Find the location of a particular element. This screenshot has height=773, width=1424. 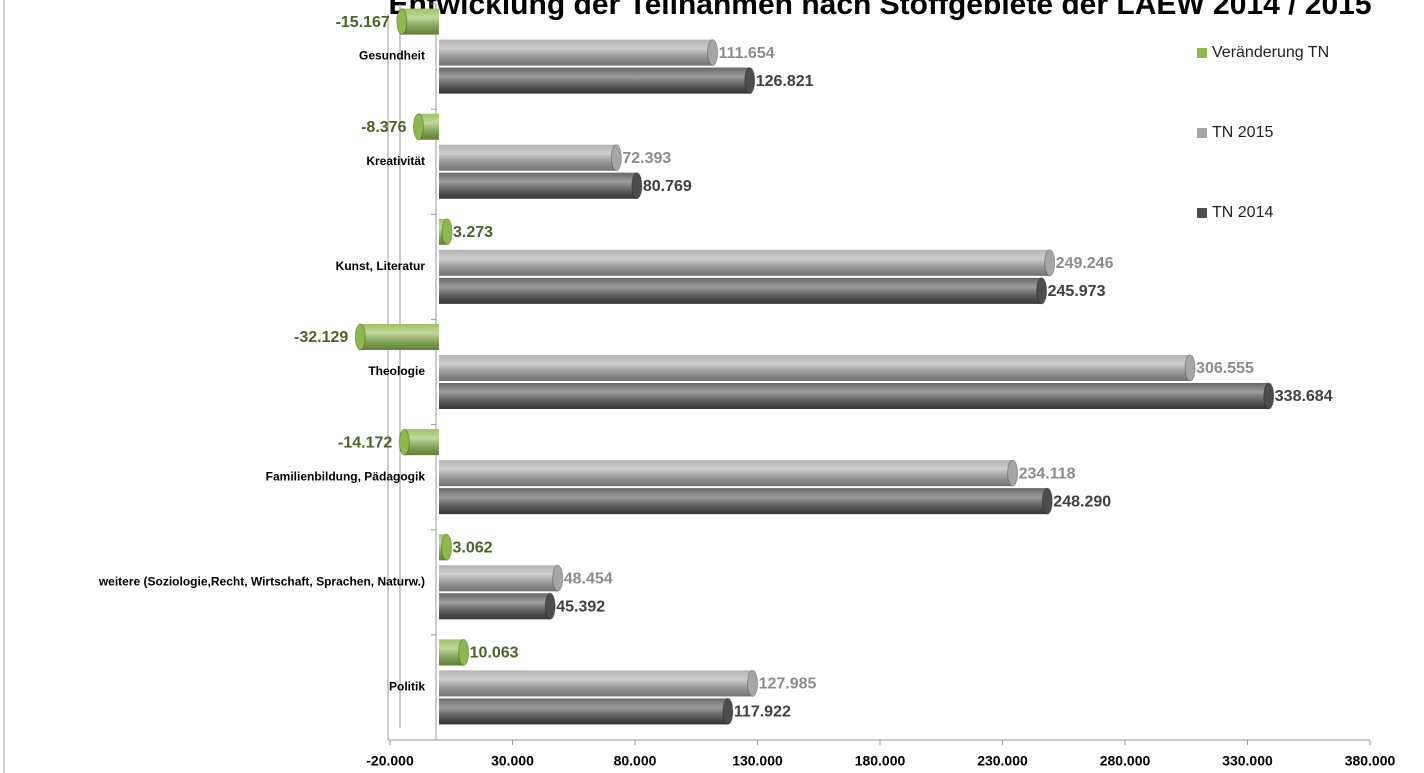

data-label: -8.376 is located at coordinates (383, 127).